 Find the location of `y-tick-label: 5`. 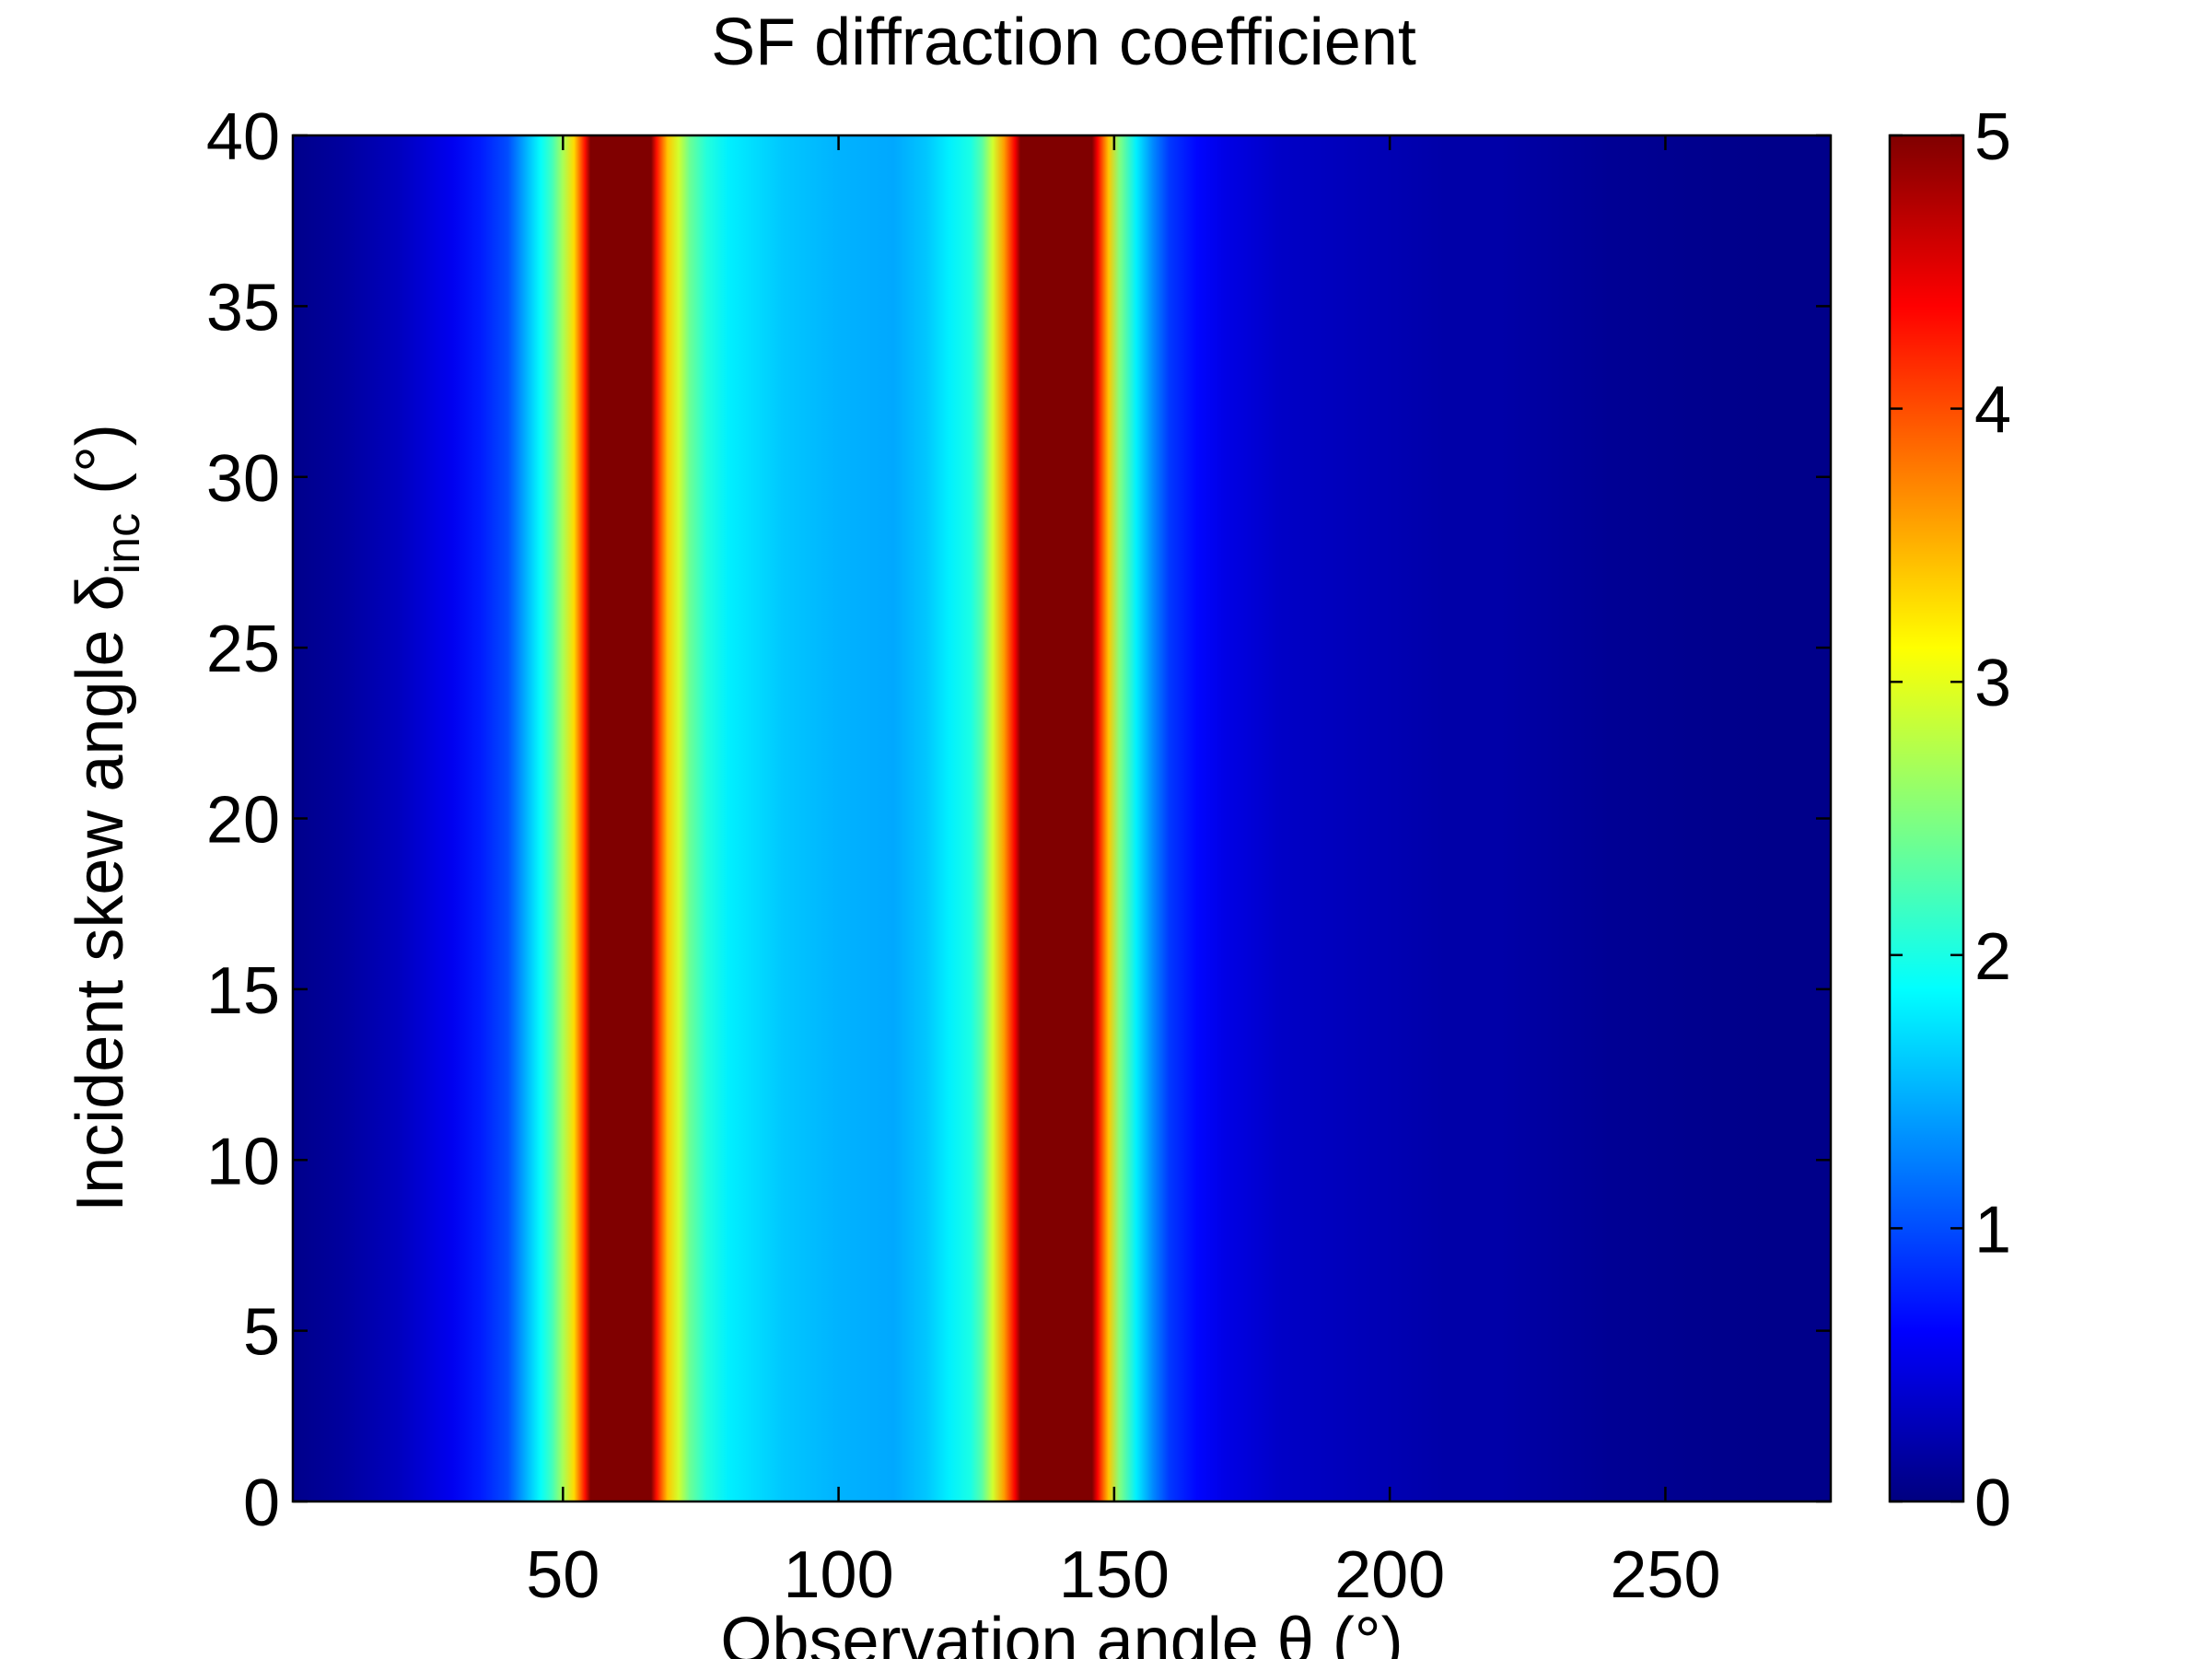

y-tick-label: 5 is located at coordinates (261, 1333).